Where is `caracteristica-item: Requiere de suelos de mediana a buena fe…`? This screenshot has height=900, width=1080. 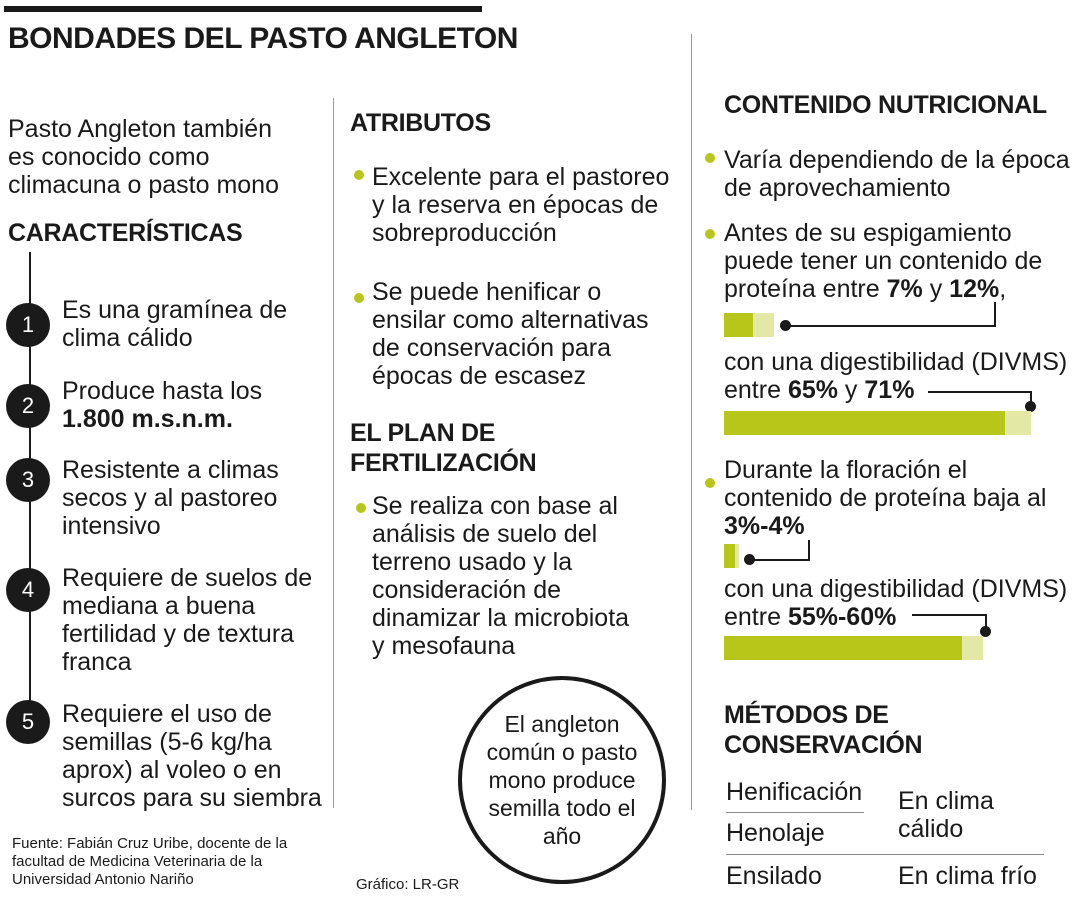
caracteristica-item: Requiere de suelos de mediana a buena fe… is located at coordinates (187, 620).